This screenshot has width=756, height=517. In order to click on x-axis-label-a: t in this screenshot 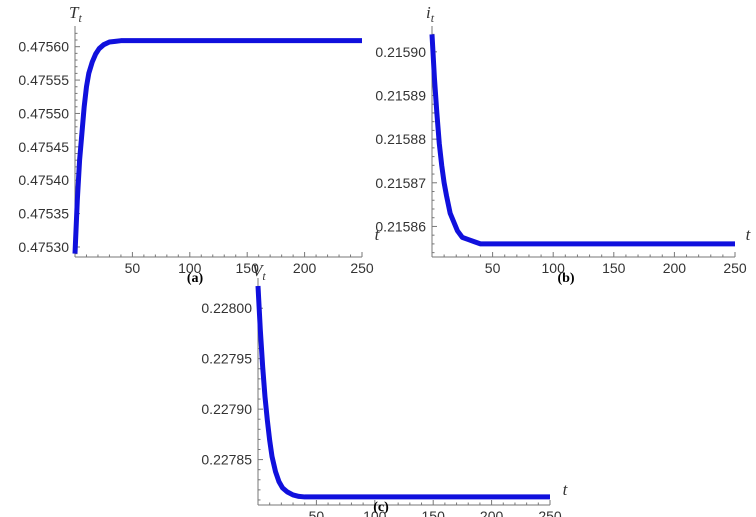, I will do `click(378, 234)`.